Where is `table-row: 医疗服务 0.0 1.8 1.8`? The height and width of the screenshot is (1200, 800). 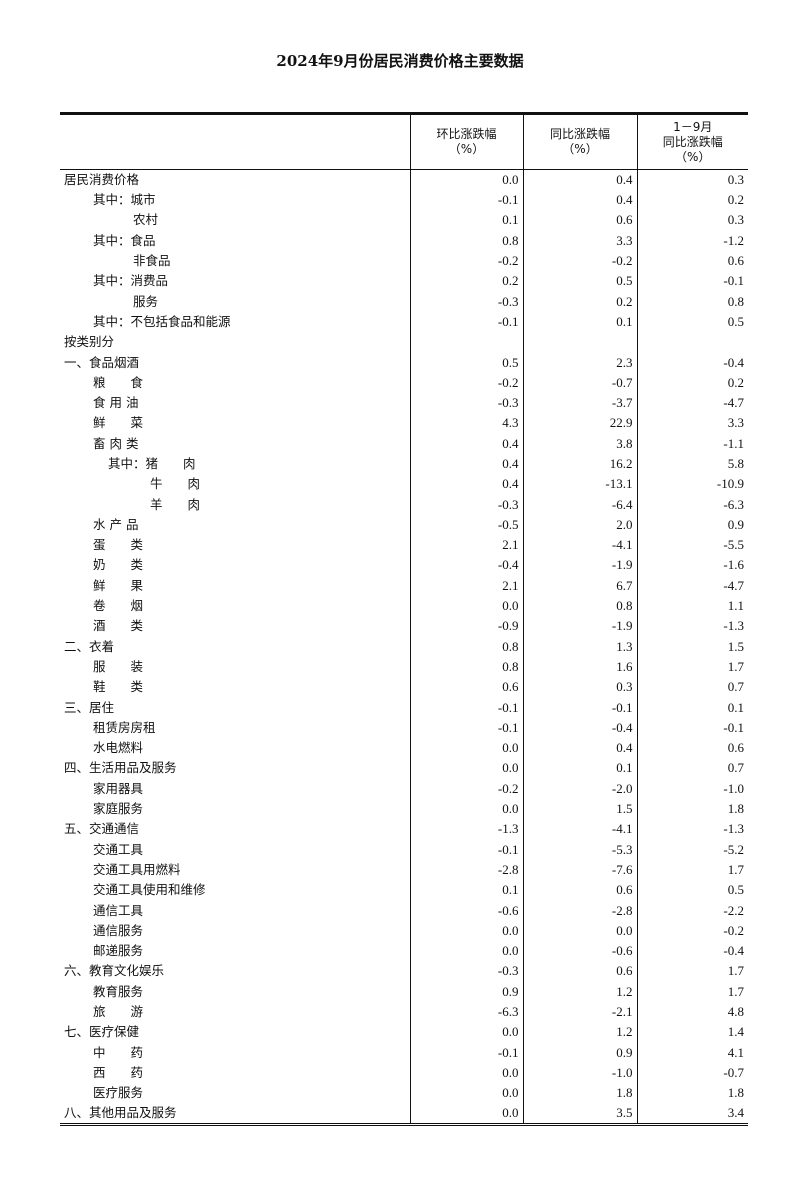 table-row: 医疗服务 0.0 1.8 1.8 is located at coordinates (404, 1093).